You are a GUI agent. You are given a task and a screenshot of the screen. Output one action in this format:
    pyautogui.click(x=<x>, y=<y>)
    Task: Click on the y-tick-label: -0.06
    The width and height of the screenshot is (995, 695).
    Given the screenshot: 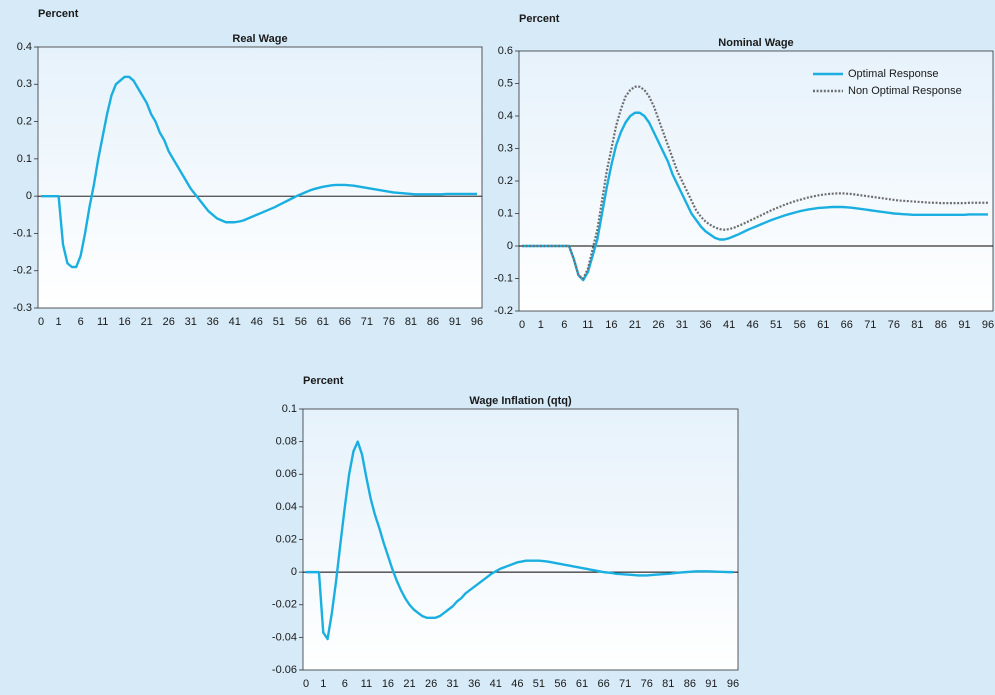 What is the action you would take?
    pyautogui.click(x=284, y=670)
    